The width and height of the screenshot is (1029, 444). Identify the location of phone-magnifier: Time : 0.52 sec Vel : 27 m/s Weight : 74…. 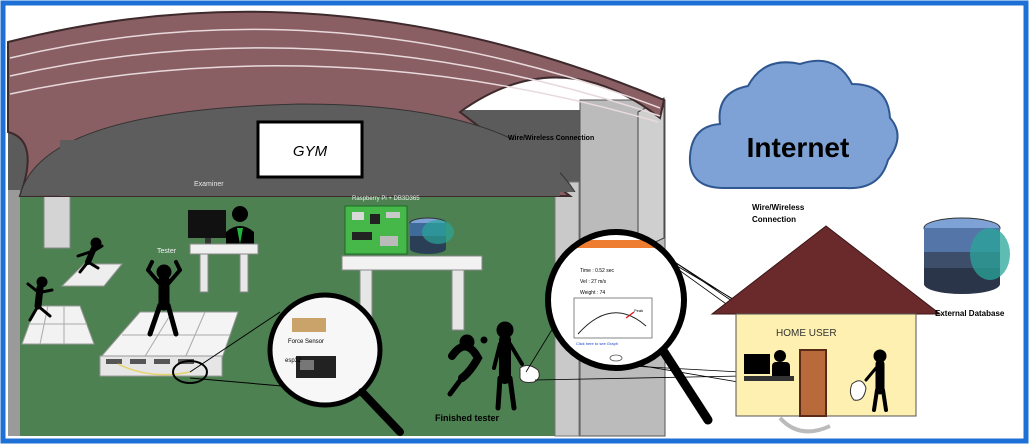
(629, 327).